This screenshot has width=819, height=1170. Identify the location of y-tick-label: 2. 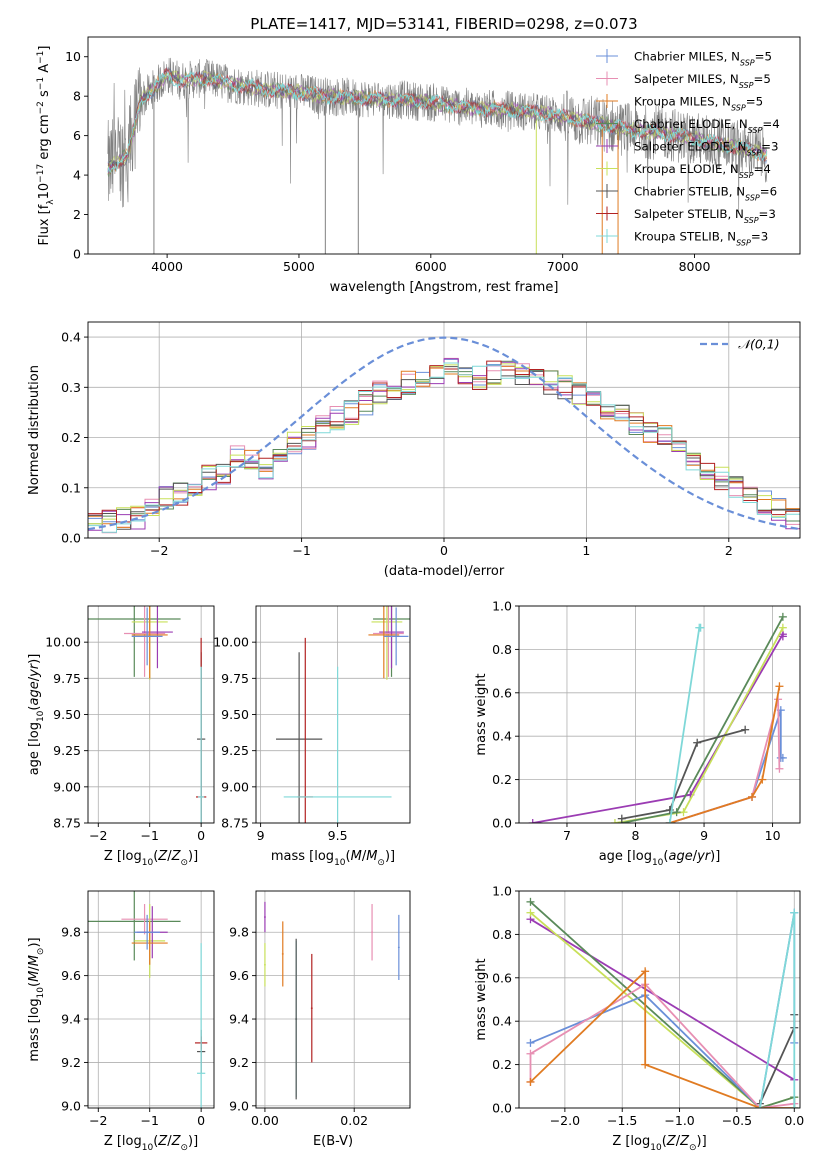
(77, 214).